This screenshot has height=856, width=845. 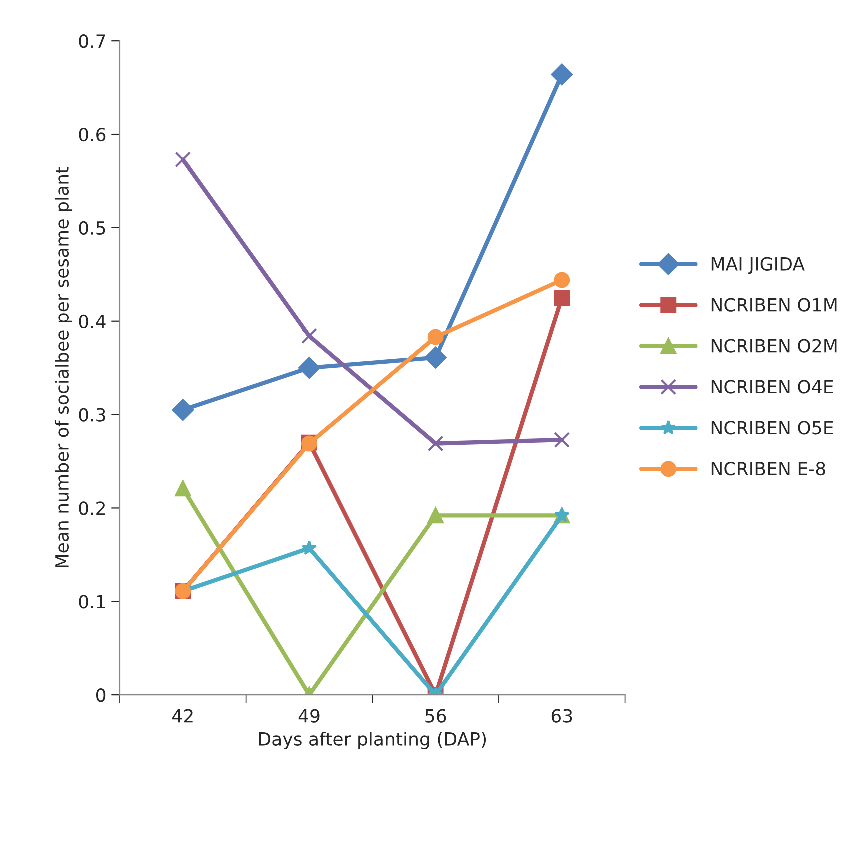 What do you see at coordinates (562, 716) in the screenshot?
I see `x-tick-label: 63` at bounding box center [562, 716].